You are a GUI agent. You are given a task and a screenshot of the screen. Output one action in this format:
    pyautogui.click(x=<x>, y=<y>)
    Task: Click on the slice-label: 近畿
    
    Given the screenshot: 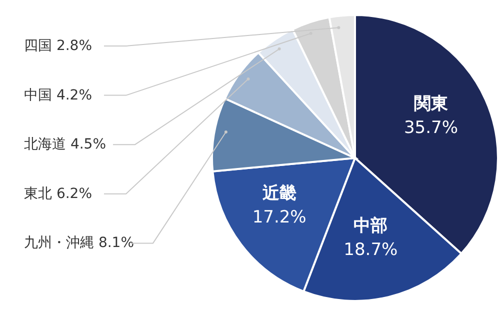 What is the action you would take?
    pyautogui.click(x=278, y=194)
    